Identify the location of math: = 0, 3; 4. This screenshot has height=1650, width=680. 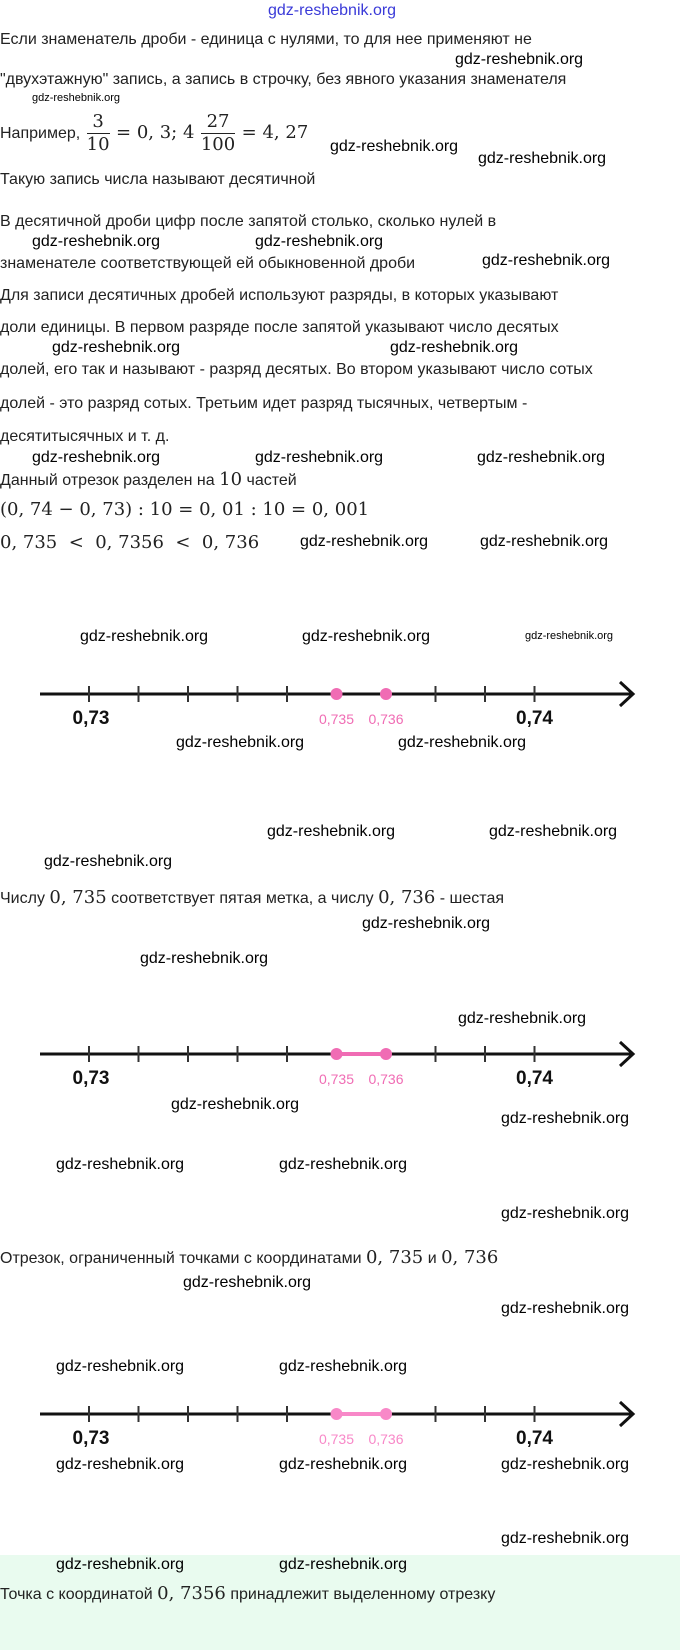
(155, 132).